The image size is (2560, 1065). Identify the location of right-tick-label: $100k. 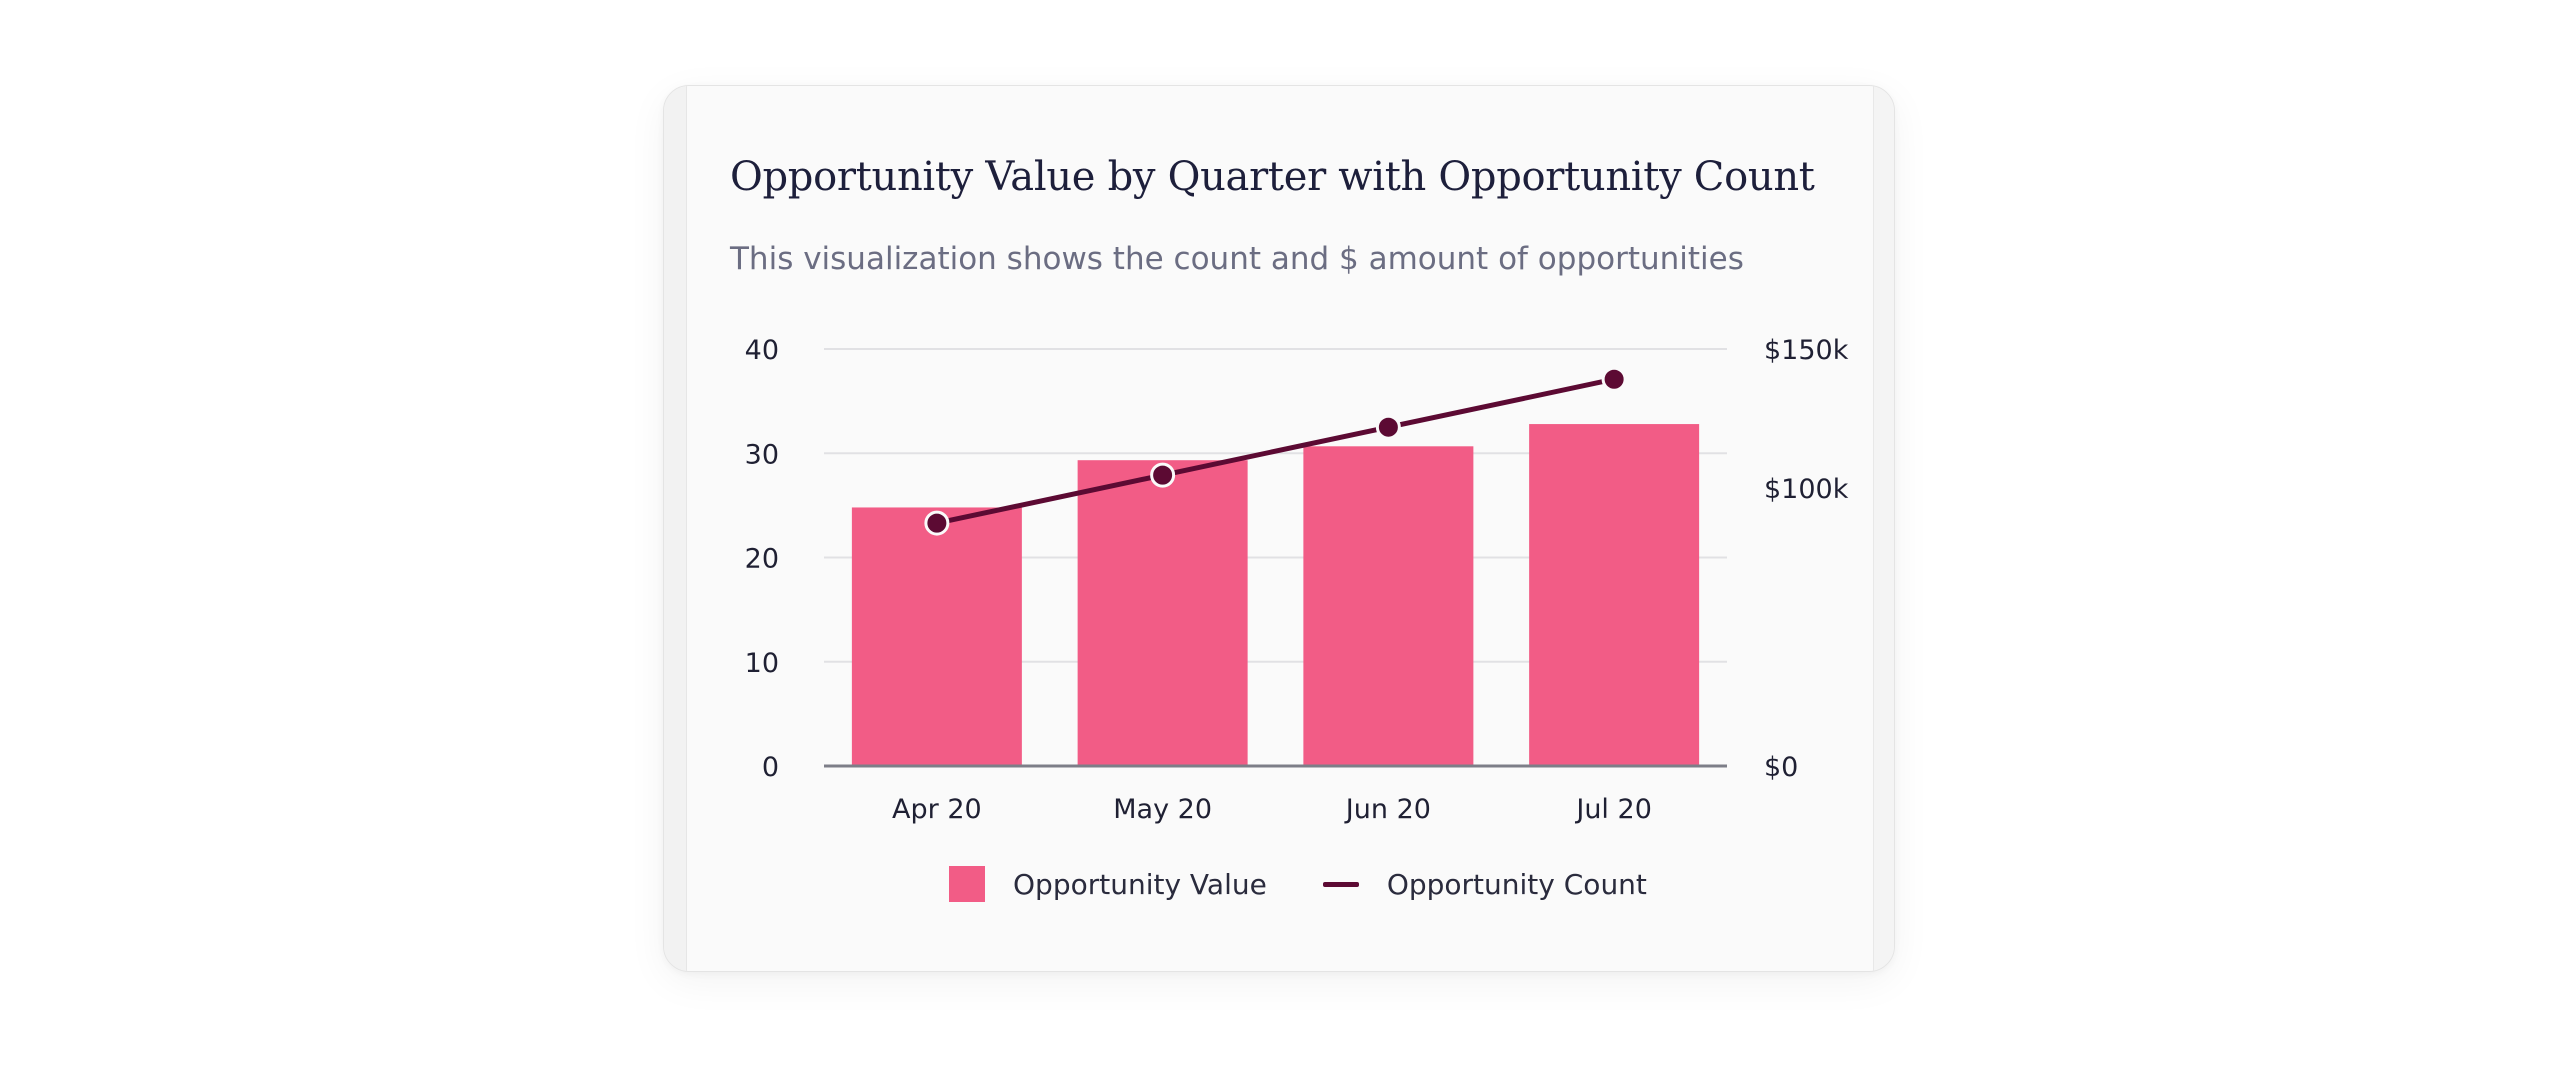
(1806, 489).